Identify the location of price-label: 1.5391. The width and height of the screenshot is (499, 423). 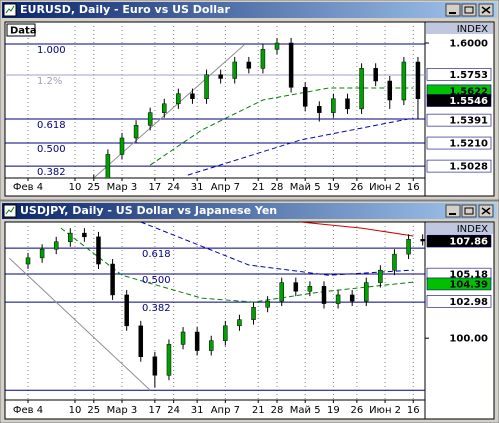
(468, 121).